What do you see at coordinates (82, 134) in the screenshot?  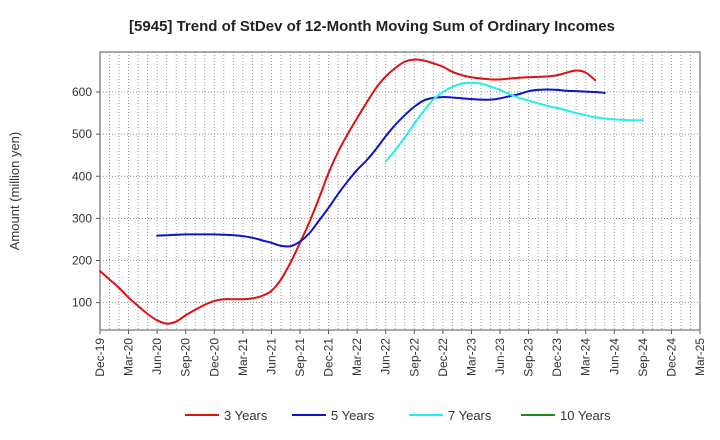 I see `y-tick-label: 500` at bounding box center [82, 134].